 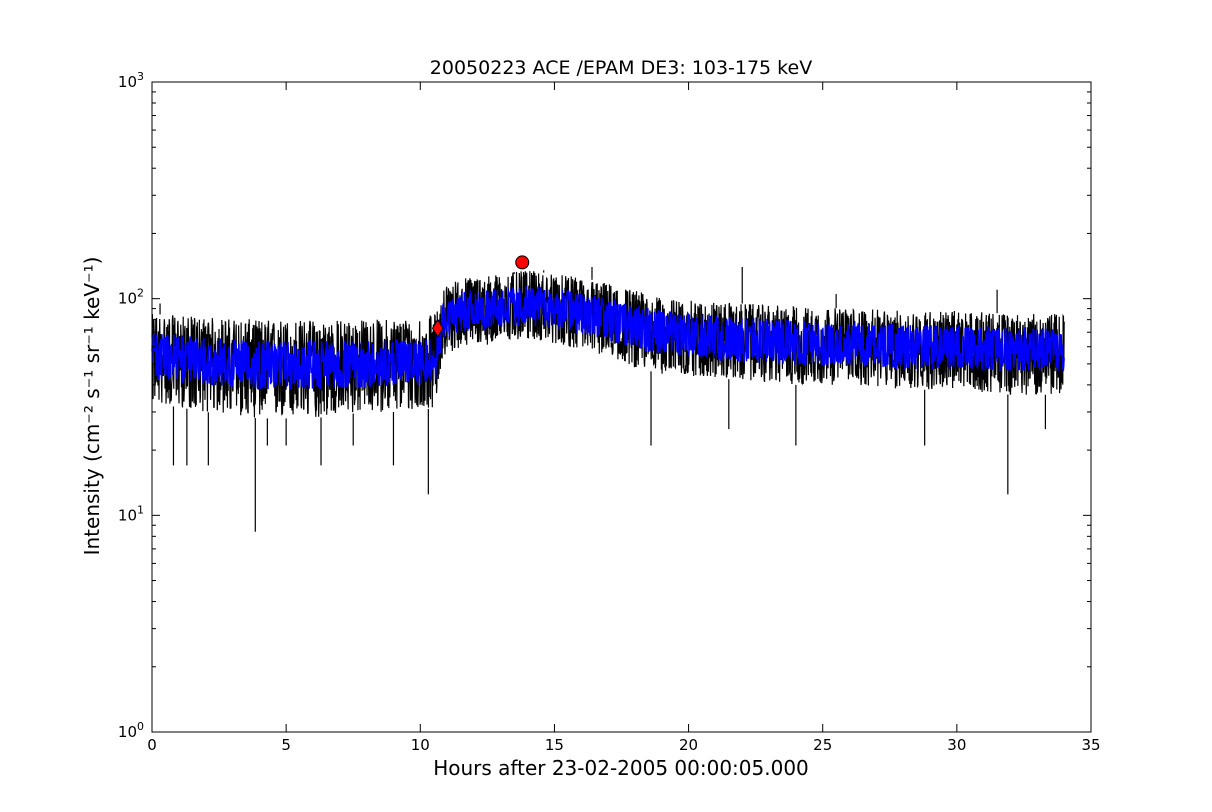 What do you see at coordinates (621, 768) in the screenshot?
I see `x-axis-label: Hours after 23-02-2005 00:00:05.000` at bounding box center [621, 768].